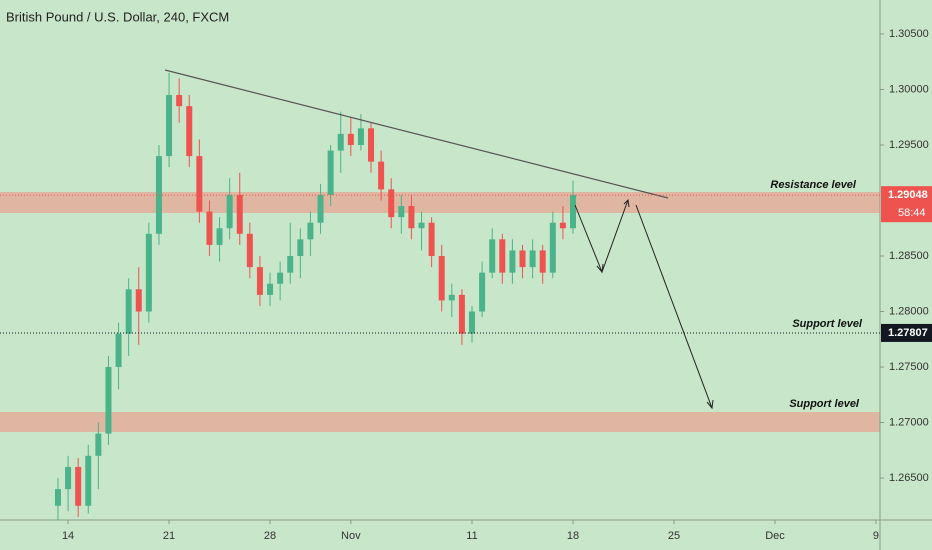  I want to click on y-tick-label: 1.27000, so click(909, 422).